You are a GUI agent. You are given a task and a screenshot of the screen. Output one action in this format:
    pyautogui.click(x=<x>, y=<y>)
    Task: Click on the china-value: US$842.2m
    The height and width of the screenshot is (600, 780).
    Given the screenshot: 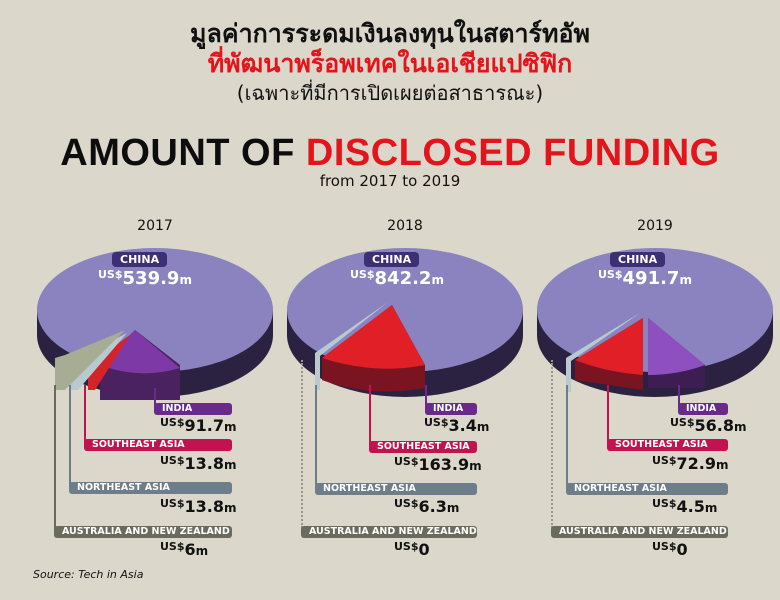 What is the action you would take?
    pyautogui.click(x=397, y=278)
    